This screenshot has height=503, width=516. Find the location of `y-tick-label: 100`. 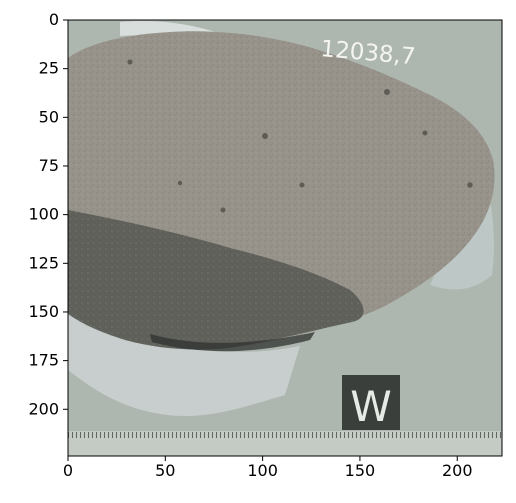

y-tick-label: 100 is located at coordinates (43, 214).